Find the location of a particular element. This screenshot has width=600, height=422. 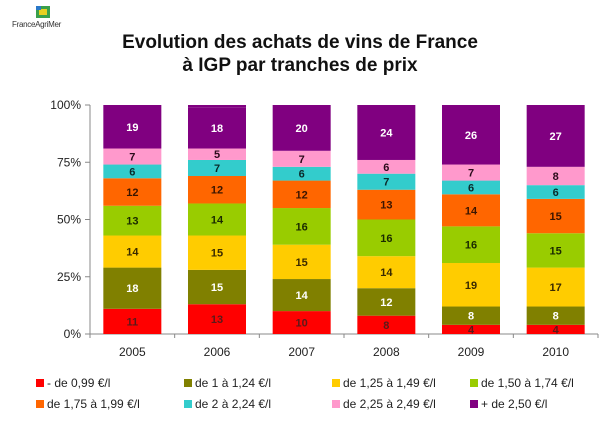

legend-label: de 2,25 à 2,49 €/l is located at coordinates (389, 404).